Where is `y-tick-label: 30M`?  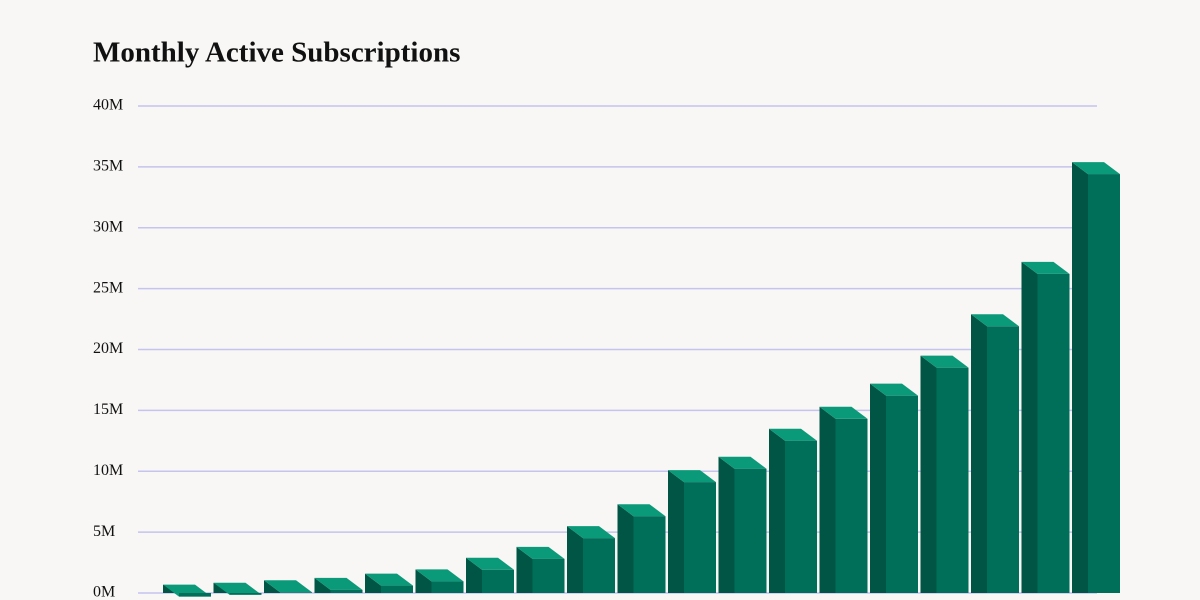 y-tick-label: 30M is located at coordinates (108, 226).